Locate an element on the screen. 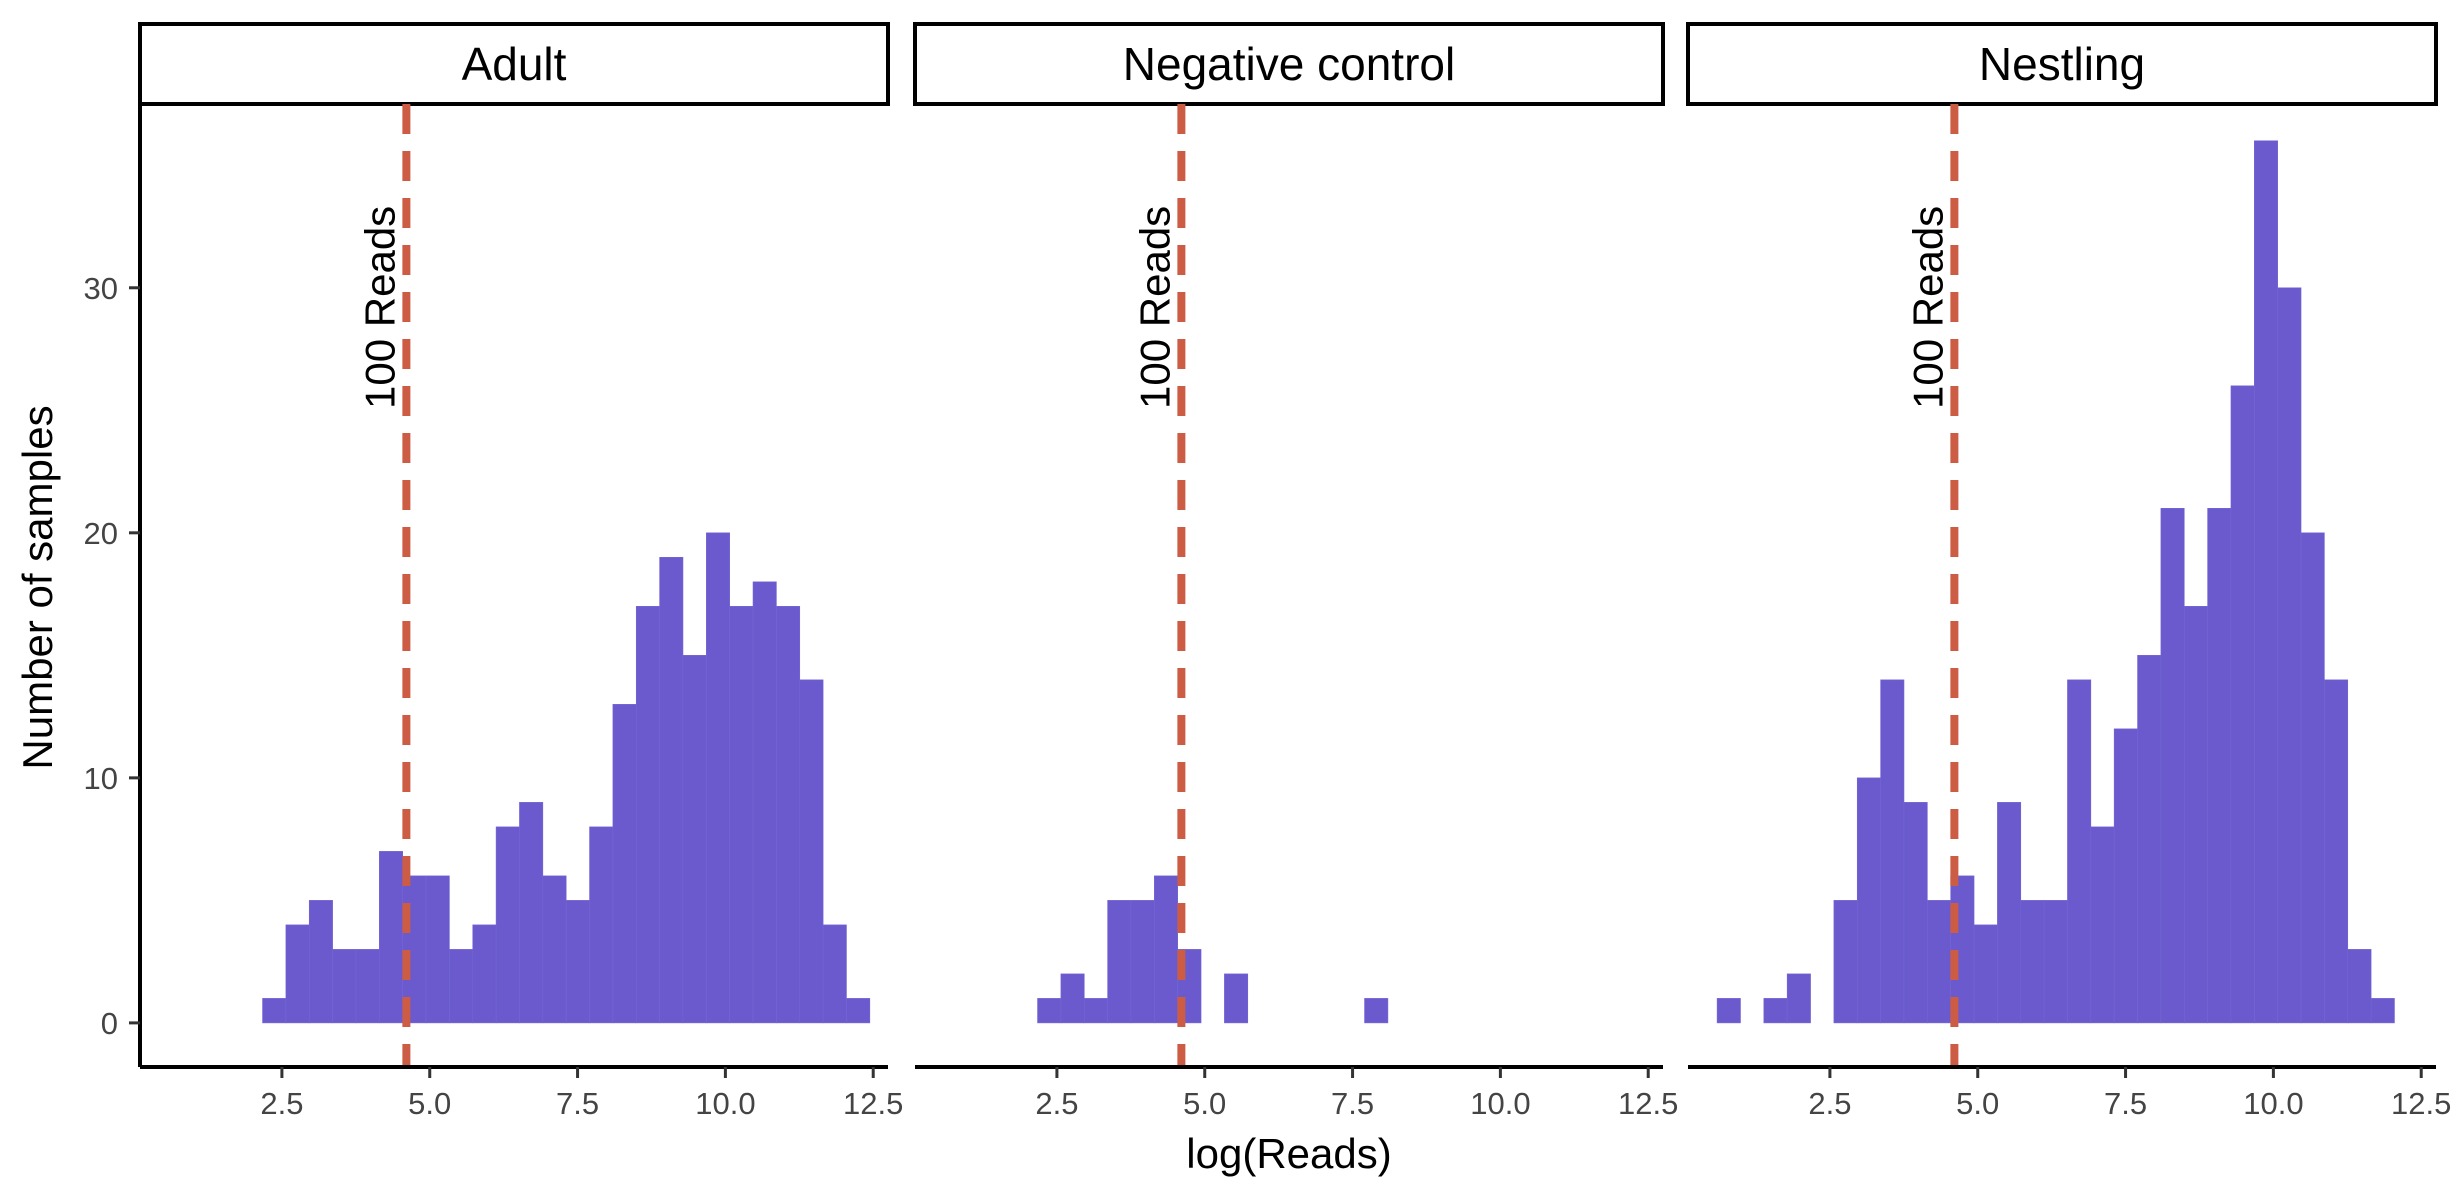 Image resolution: width=2460 pixels, height=1200 pixels. x-axis-title: log(Reads) is located at coordinates (1288, 1153).